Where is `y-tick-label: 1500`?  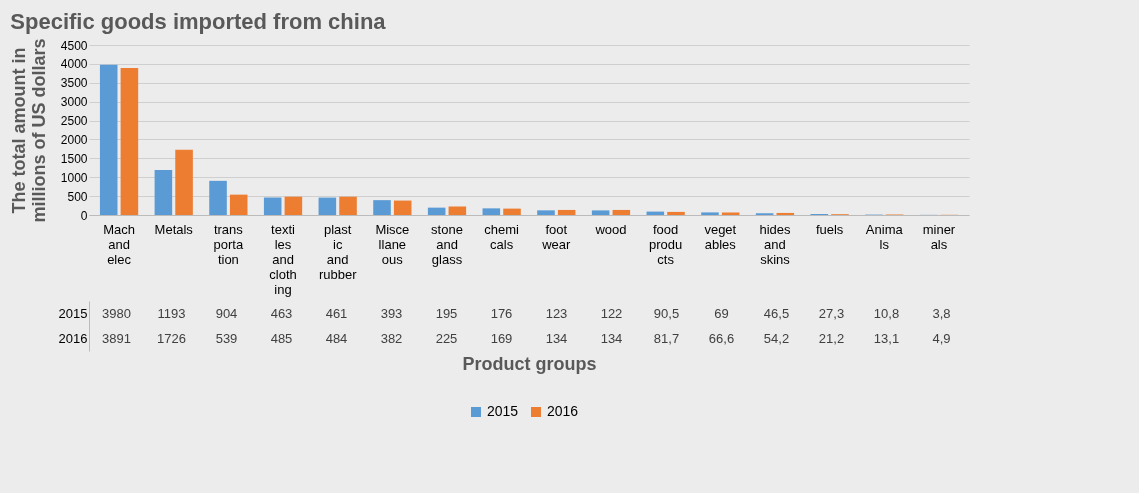
y-tick-label: 1500 is located at coordinates (74, 158).